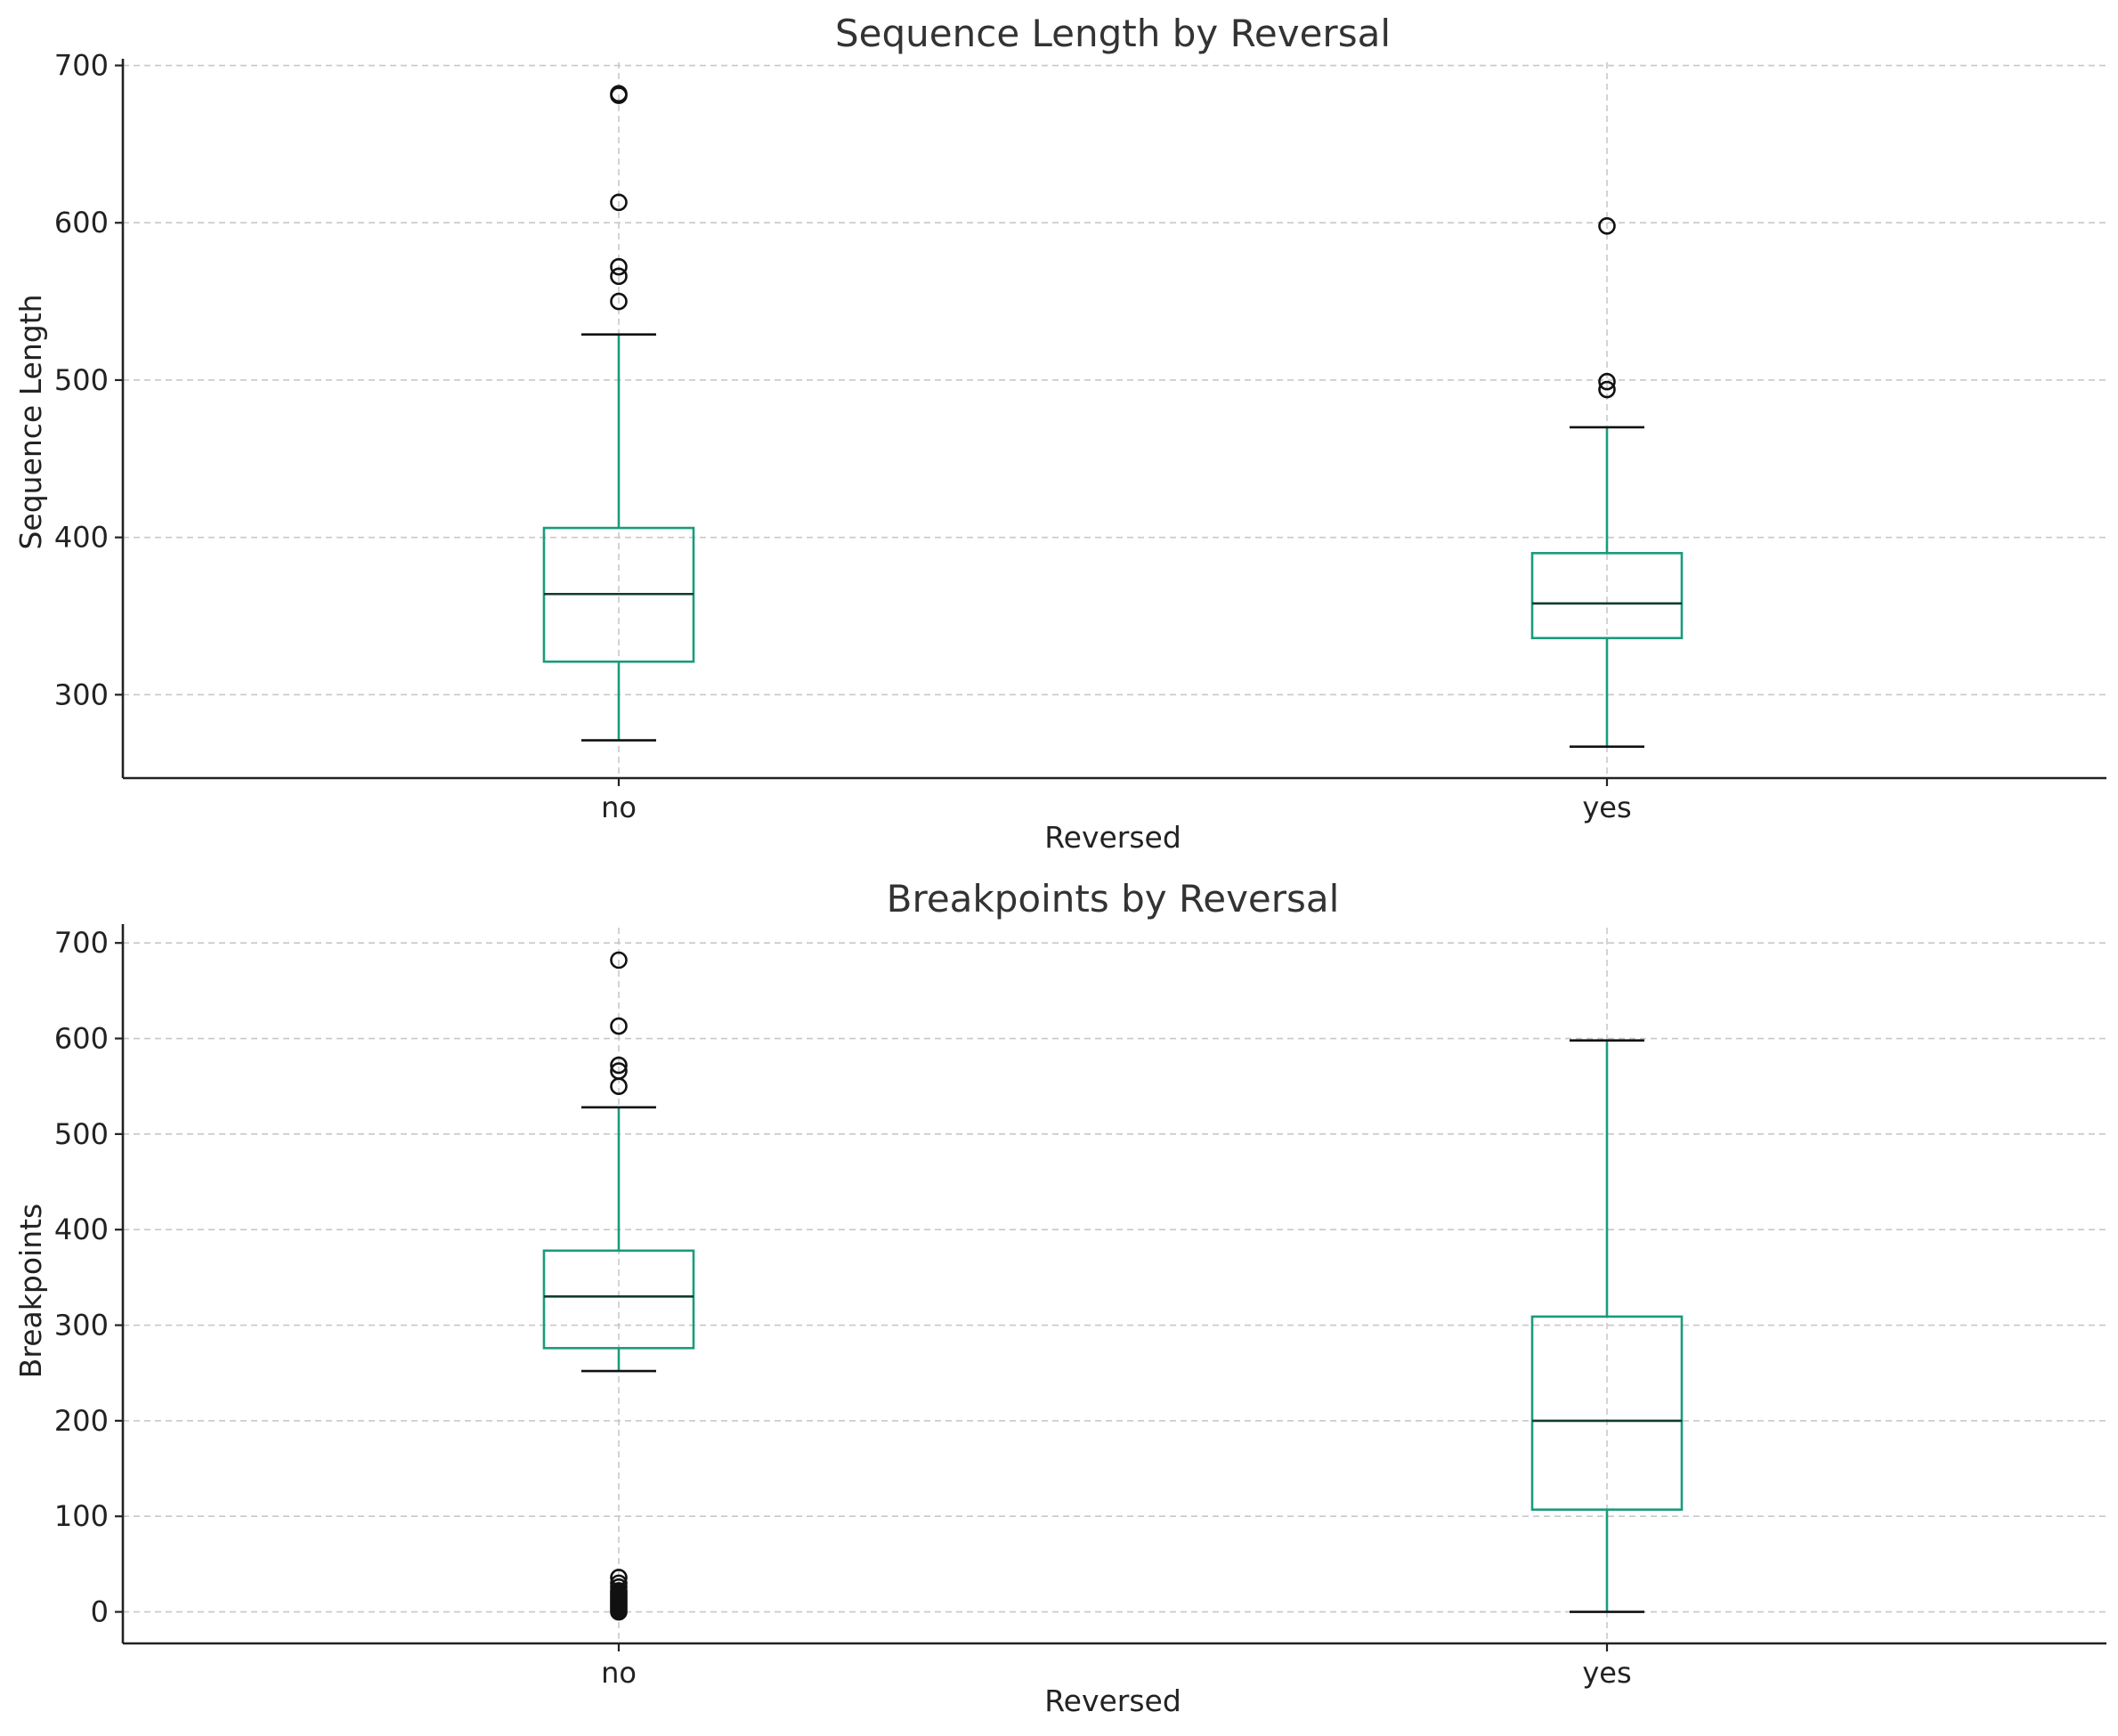 This screenshot has width=2118, height=1736. I want to click on y-tick-label: 100, so click(81, 1516).